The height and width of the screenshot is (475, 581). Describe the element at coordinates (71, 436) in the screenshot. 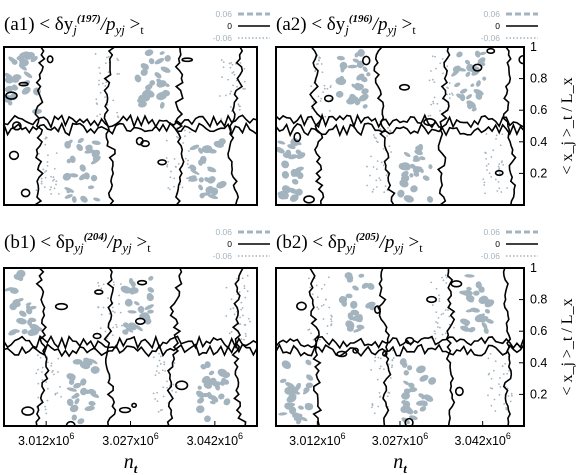

I see `x-tick-exp: 6` at that location.